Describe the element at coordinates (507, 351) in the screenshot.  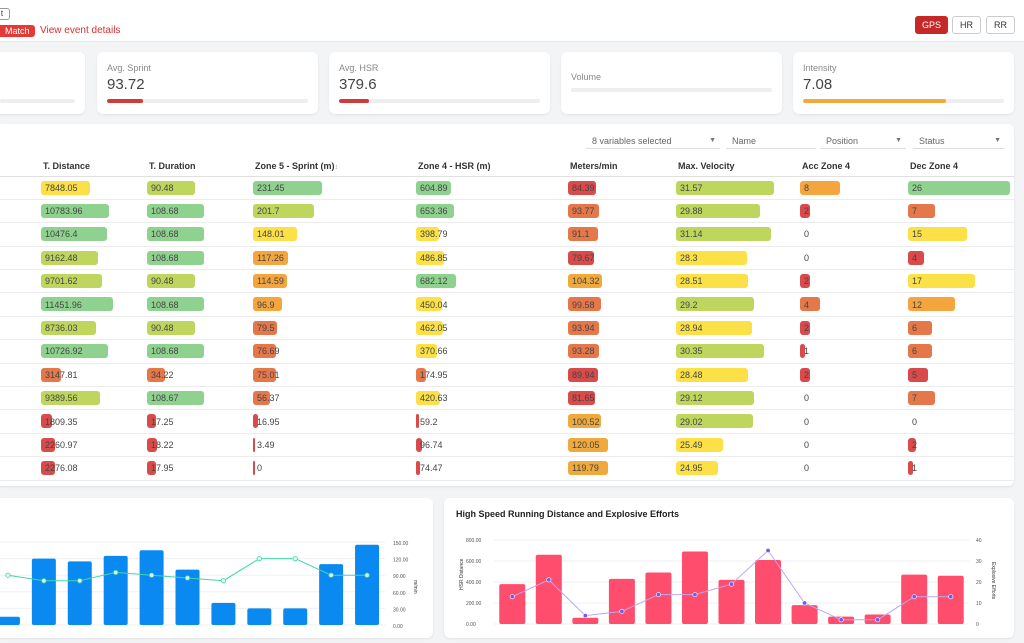
I see `table-row: 10726.92 108.68 76.69 370.66 93.28 30.35 1 6` at that location.